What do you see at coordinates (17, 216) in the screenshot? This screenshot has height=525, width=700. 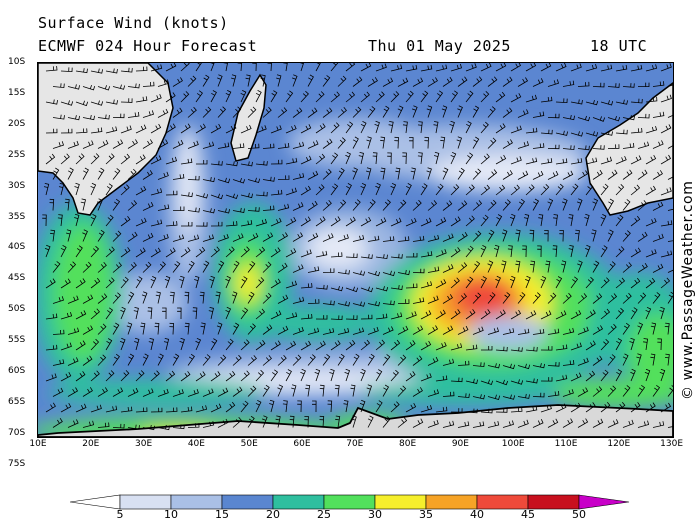 I see `lat-label: 35S` at bounding box center [17, 216].